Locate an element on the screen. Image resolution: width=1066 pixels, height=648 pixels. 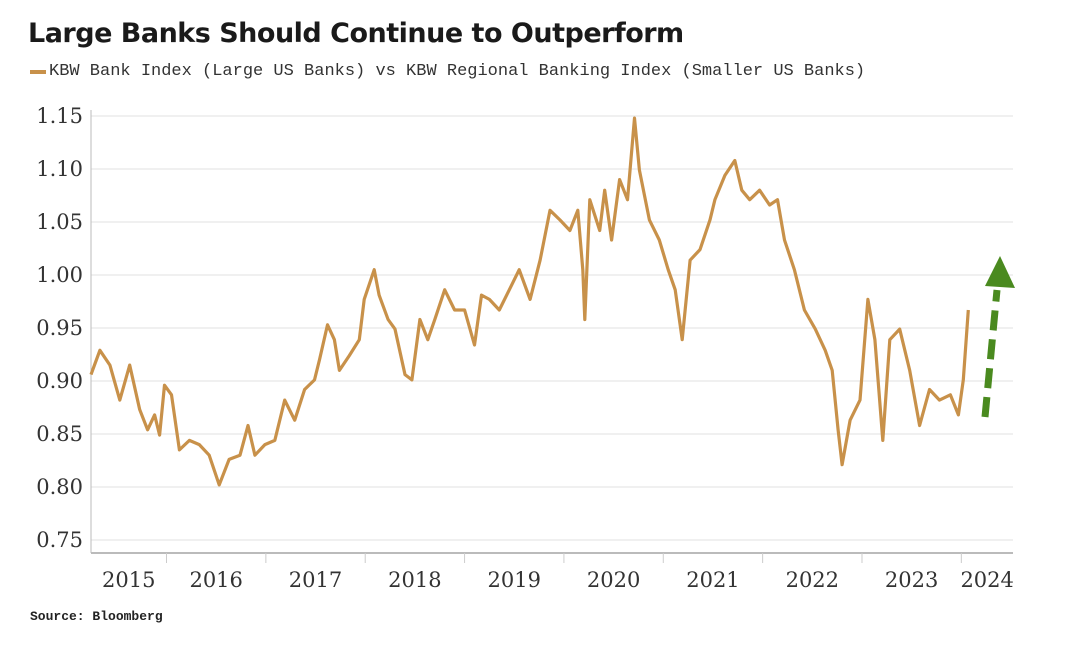
x-tick-label: 2020 is located at coordinates (613, 580).